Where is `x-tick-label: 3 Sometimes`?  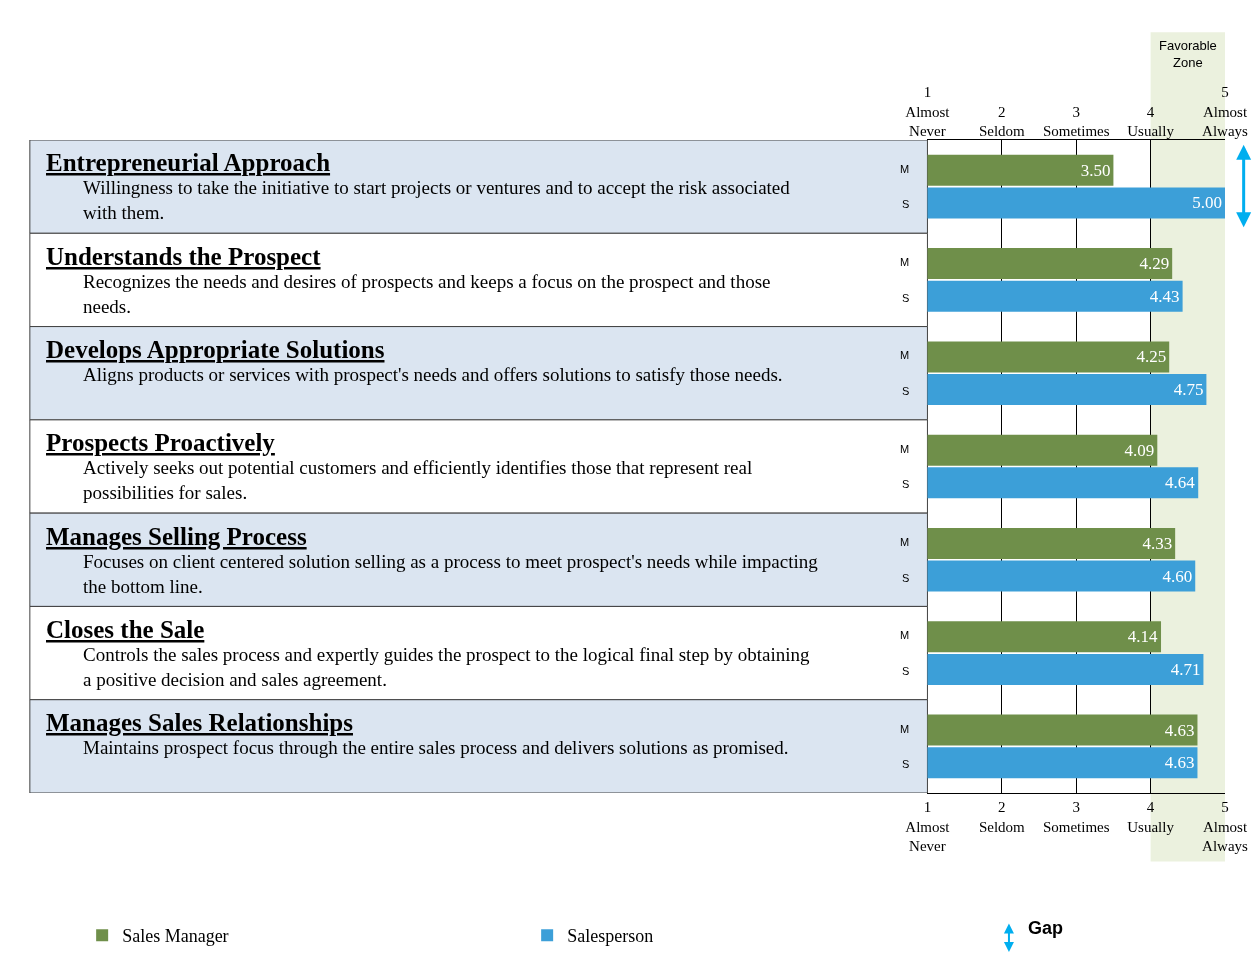 x-tick-label: 3 Sometimes is located at coordinates (1076, 121).